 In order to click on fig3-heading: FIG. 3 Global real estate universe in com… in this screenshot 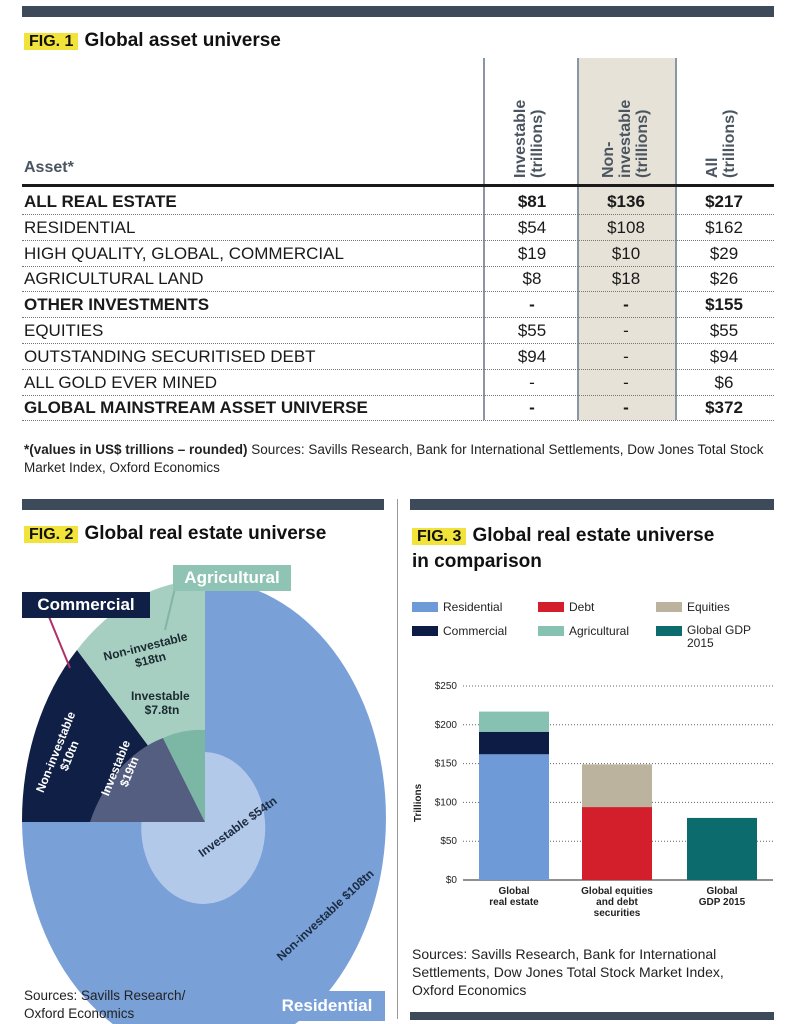, I will do `click(563, 548)`.